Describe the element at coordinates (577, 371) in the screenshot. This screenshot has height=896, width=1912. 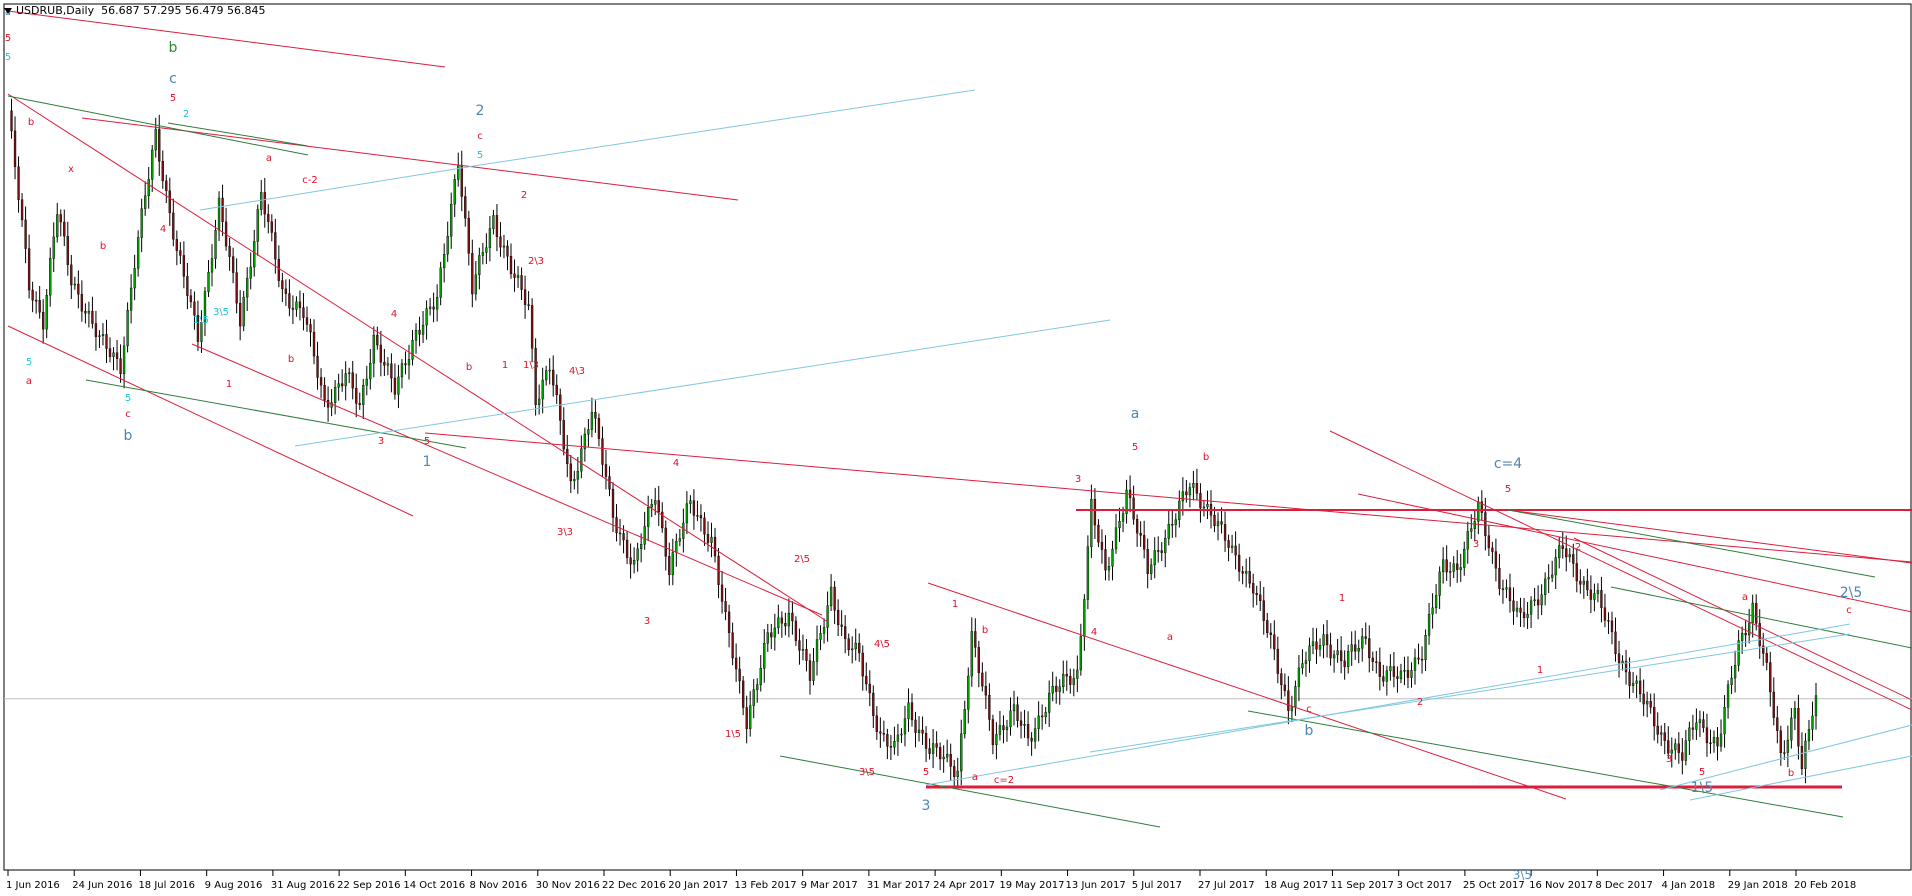
I see `wave-label: 4\3` at that location.